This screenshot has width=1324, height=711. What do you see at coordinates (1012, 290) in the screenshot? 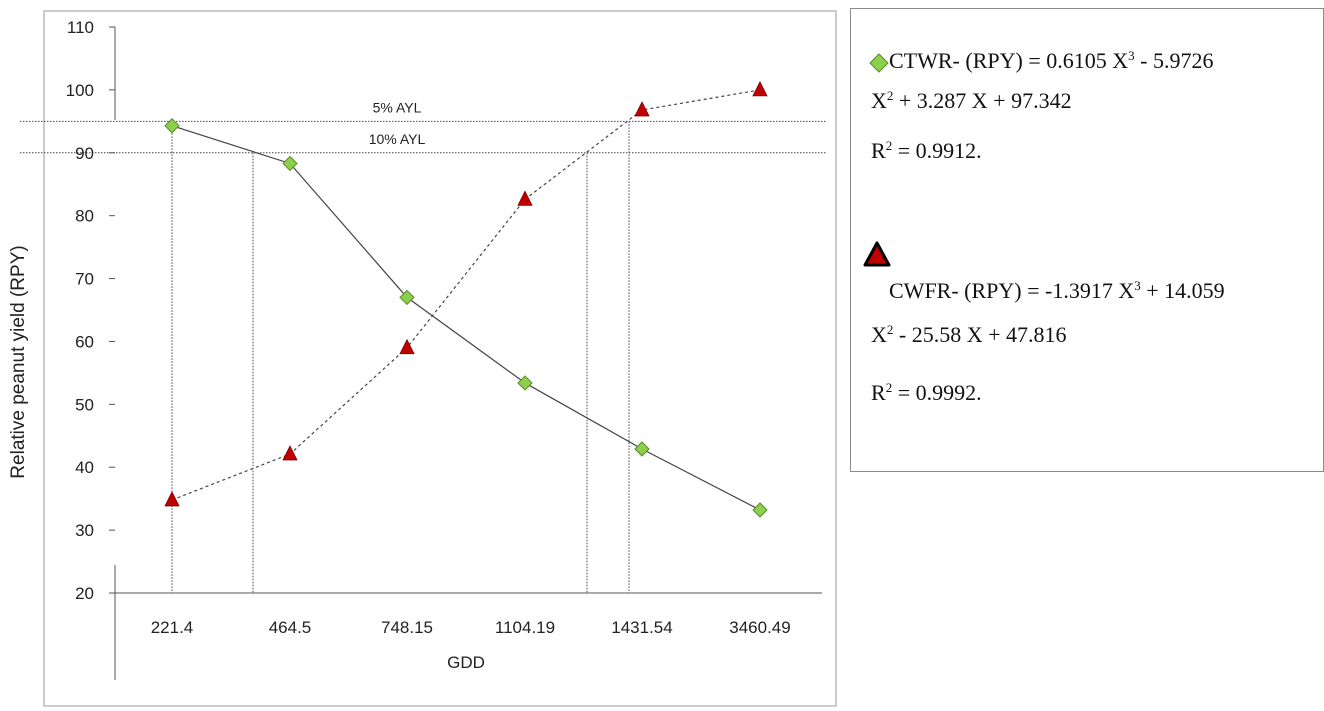
I see `cwfr-eq-text-1a: CWFR- (RPY) = -1.3917 X` at bounding box center [1012, 290].